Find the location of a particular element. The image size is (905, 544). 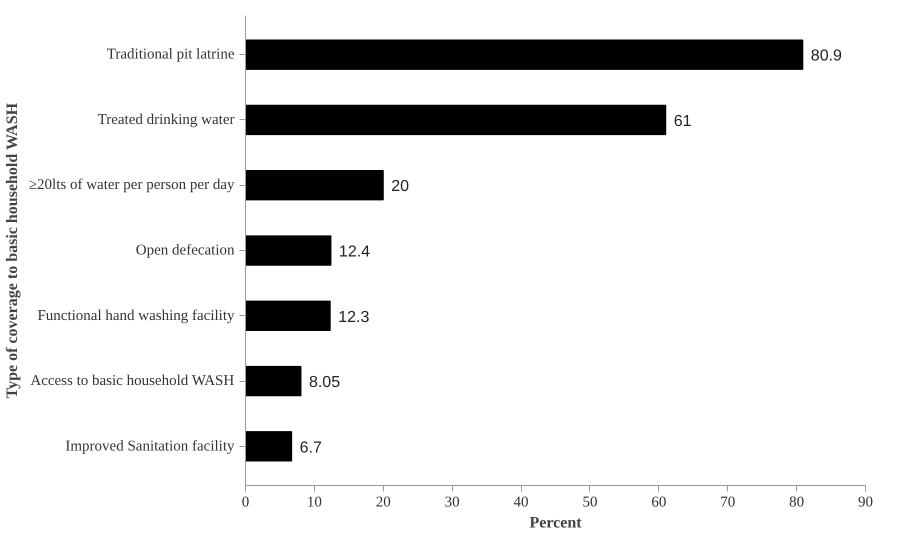

y-tick-label: Improved Sanitation facility is located at coordinates (150, 446).